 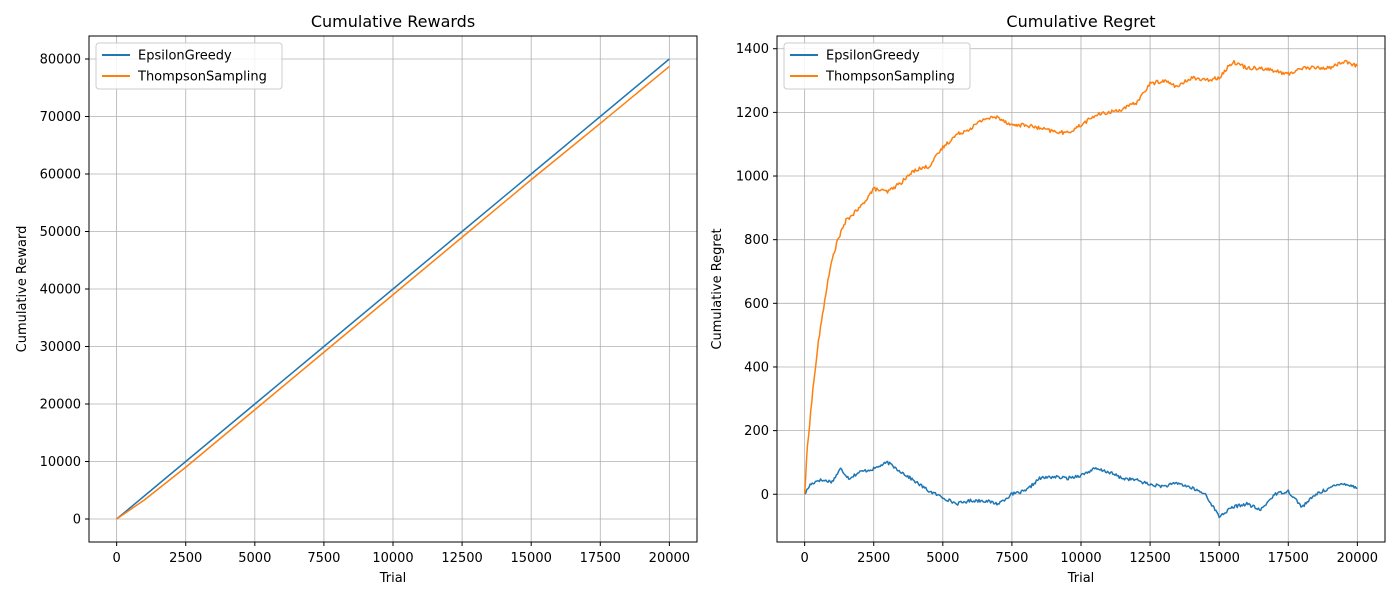 What do you see at coordinates (60, 232) in the screenshot?
I see `y-tick-label: 50000` at bounding box center [60, 232].